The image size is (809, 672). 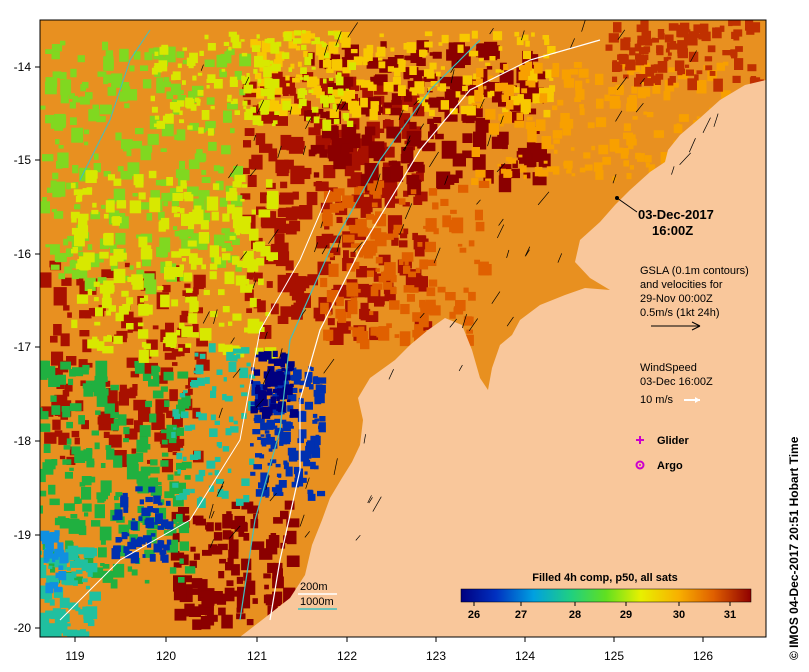 What do you see at coordinates (679, 615) in the screenshot?
I see `colorbar-tick-label: 30` at bounding box center [679, 615].